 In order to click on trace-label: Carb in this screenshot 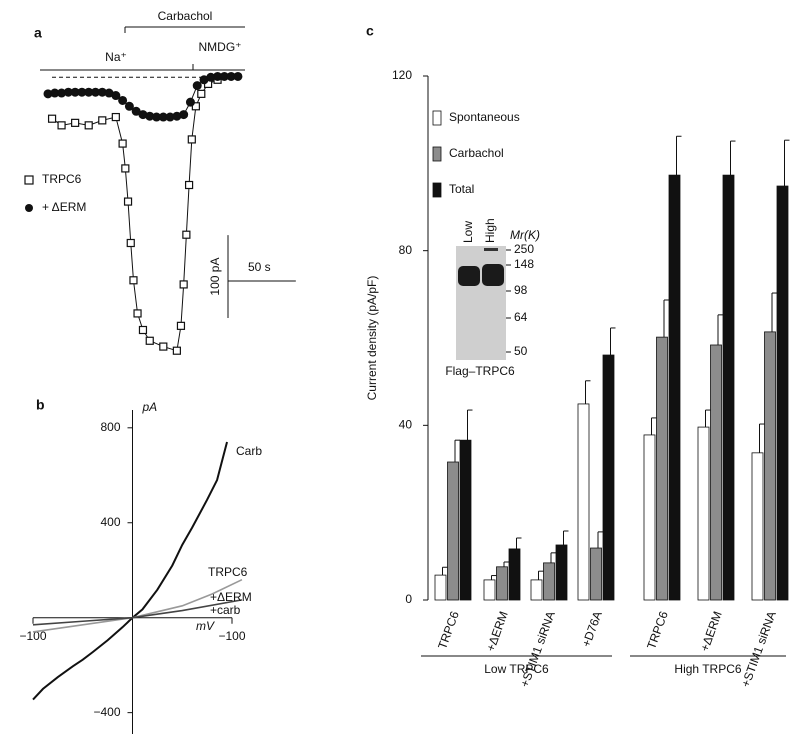, I will do `click(249, 451)`.